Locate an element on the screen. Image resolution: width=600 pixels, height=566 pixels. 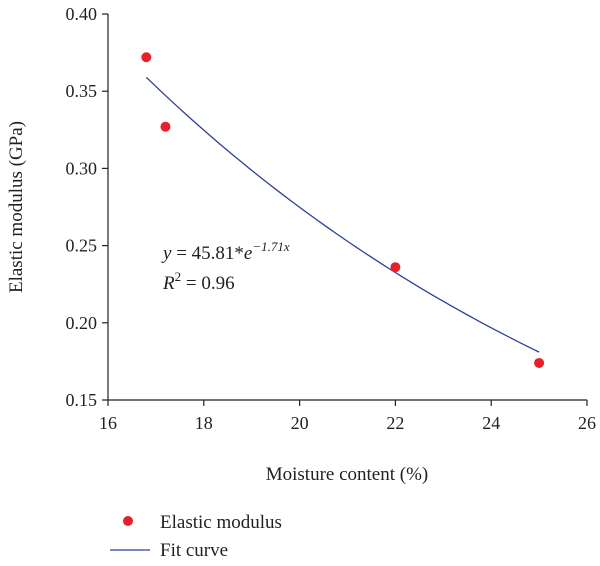
y-axis-label: Elastic modulus (GPa) is located at coordinates (16, 207).